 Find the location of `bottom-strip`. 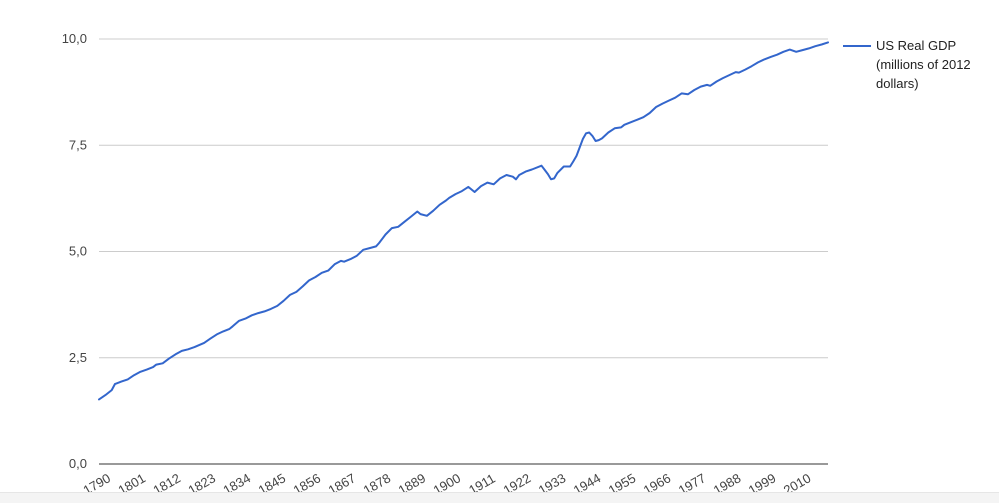

bottom-strip is located at coordinates (499, 497).